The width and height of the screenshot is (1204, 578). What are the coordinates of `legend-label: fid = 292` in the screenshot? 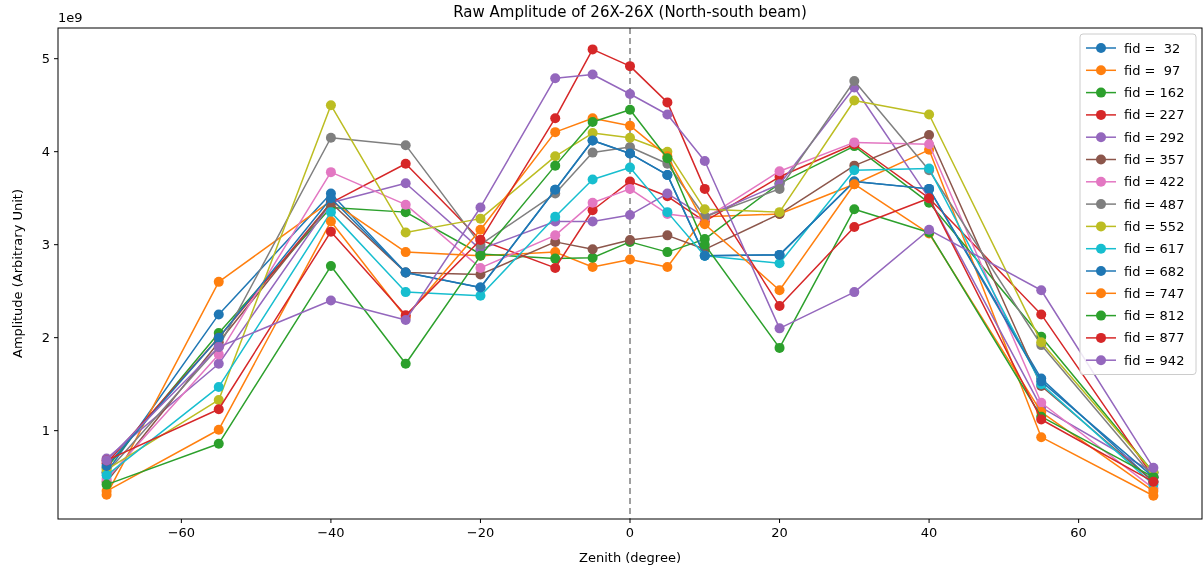 It's located at (1154, 137).